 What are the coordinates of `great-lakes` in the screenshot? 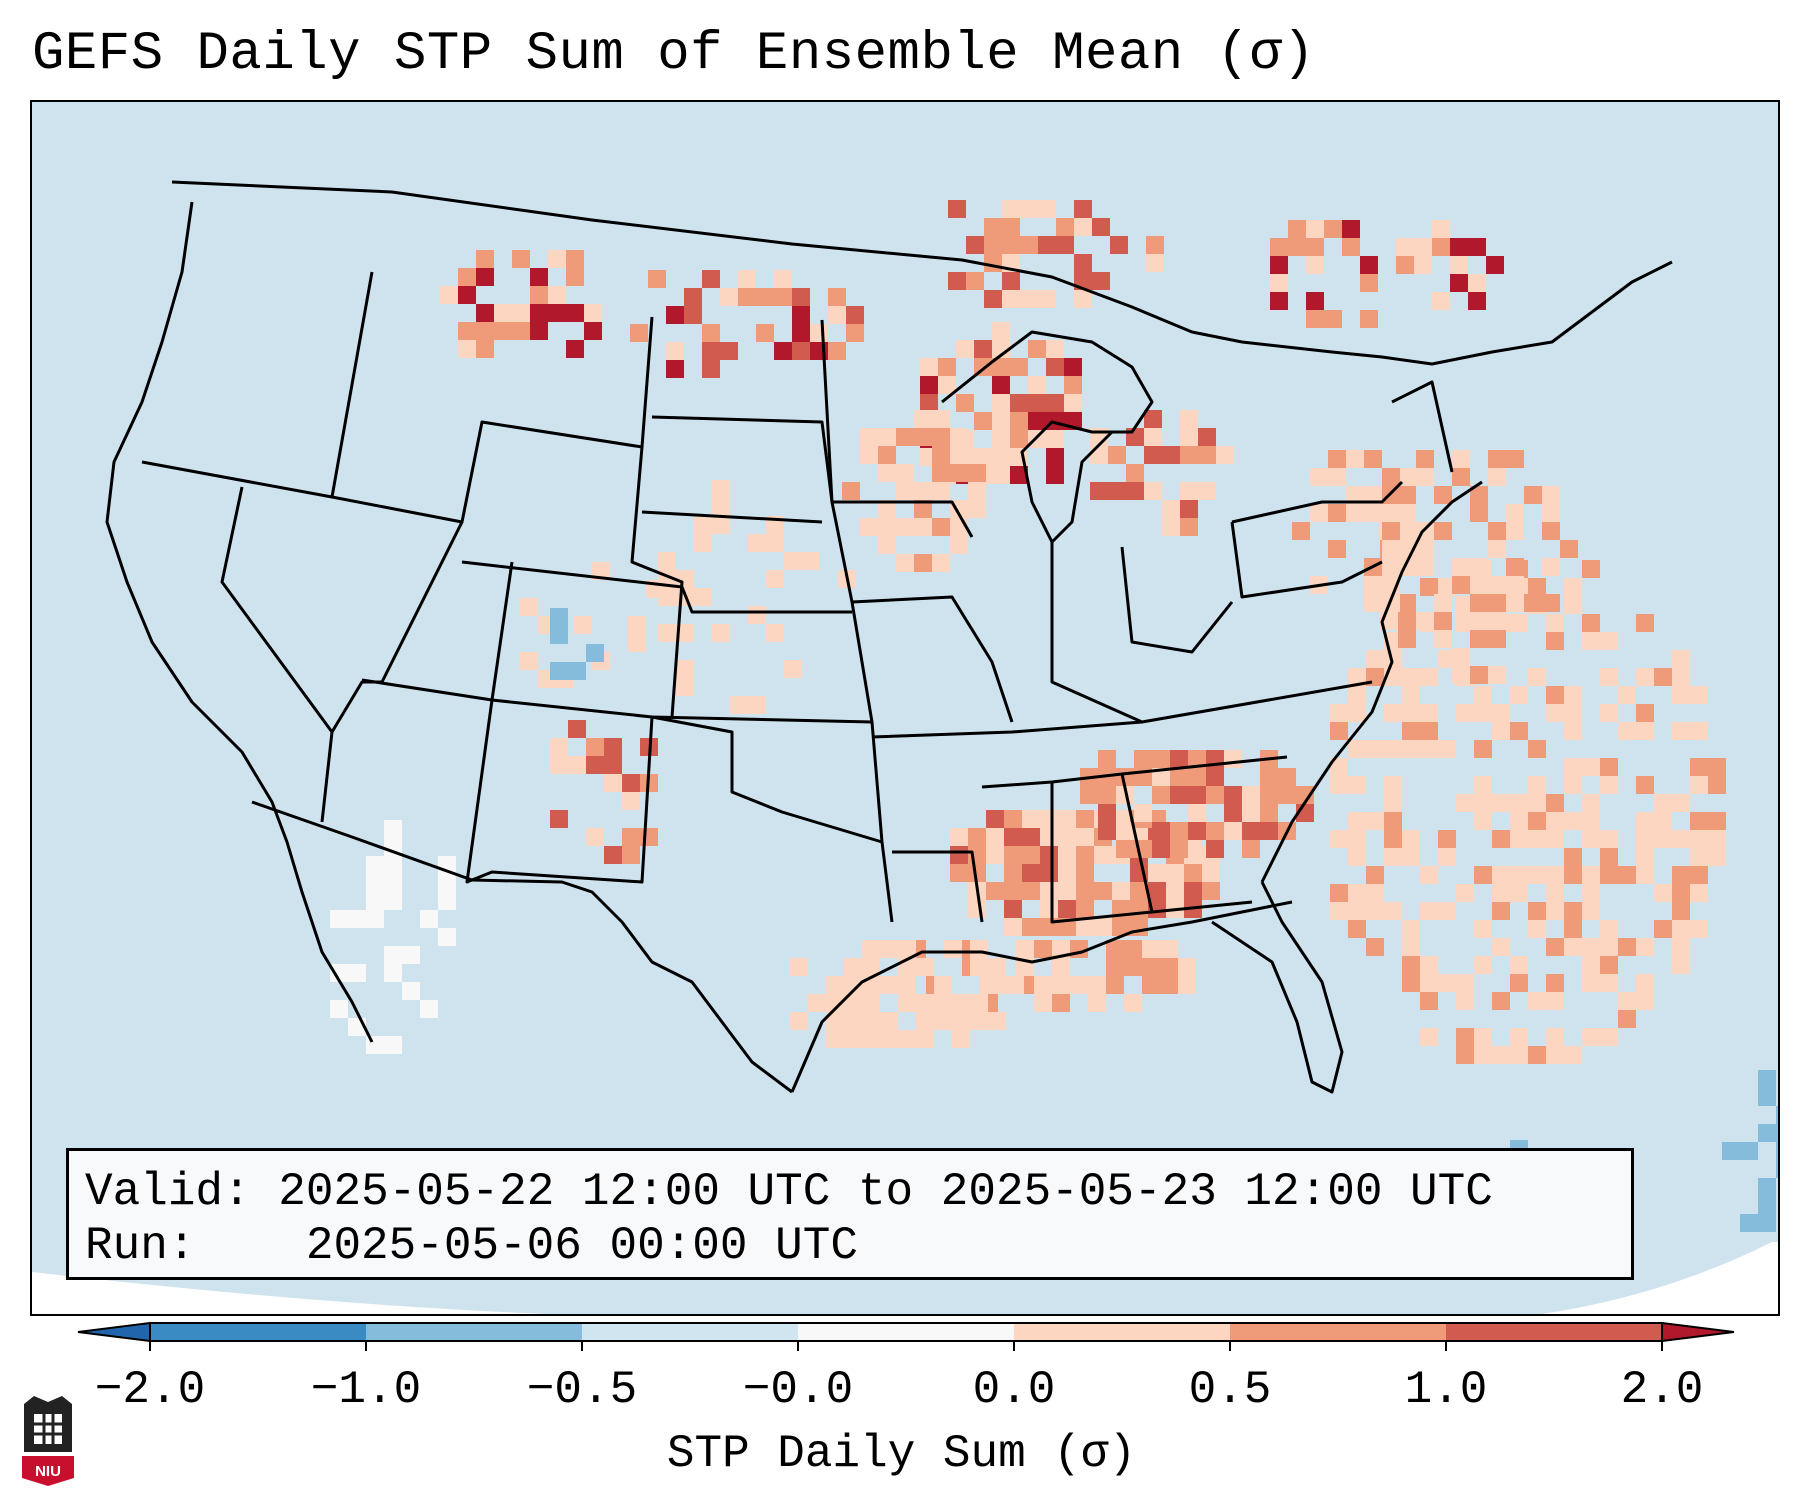 It's located at (1047, 437).